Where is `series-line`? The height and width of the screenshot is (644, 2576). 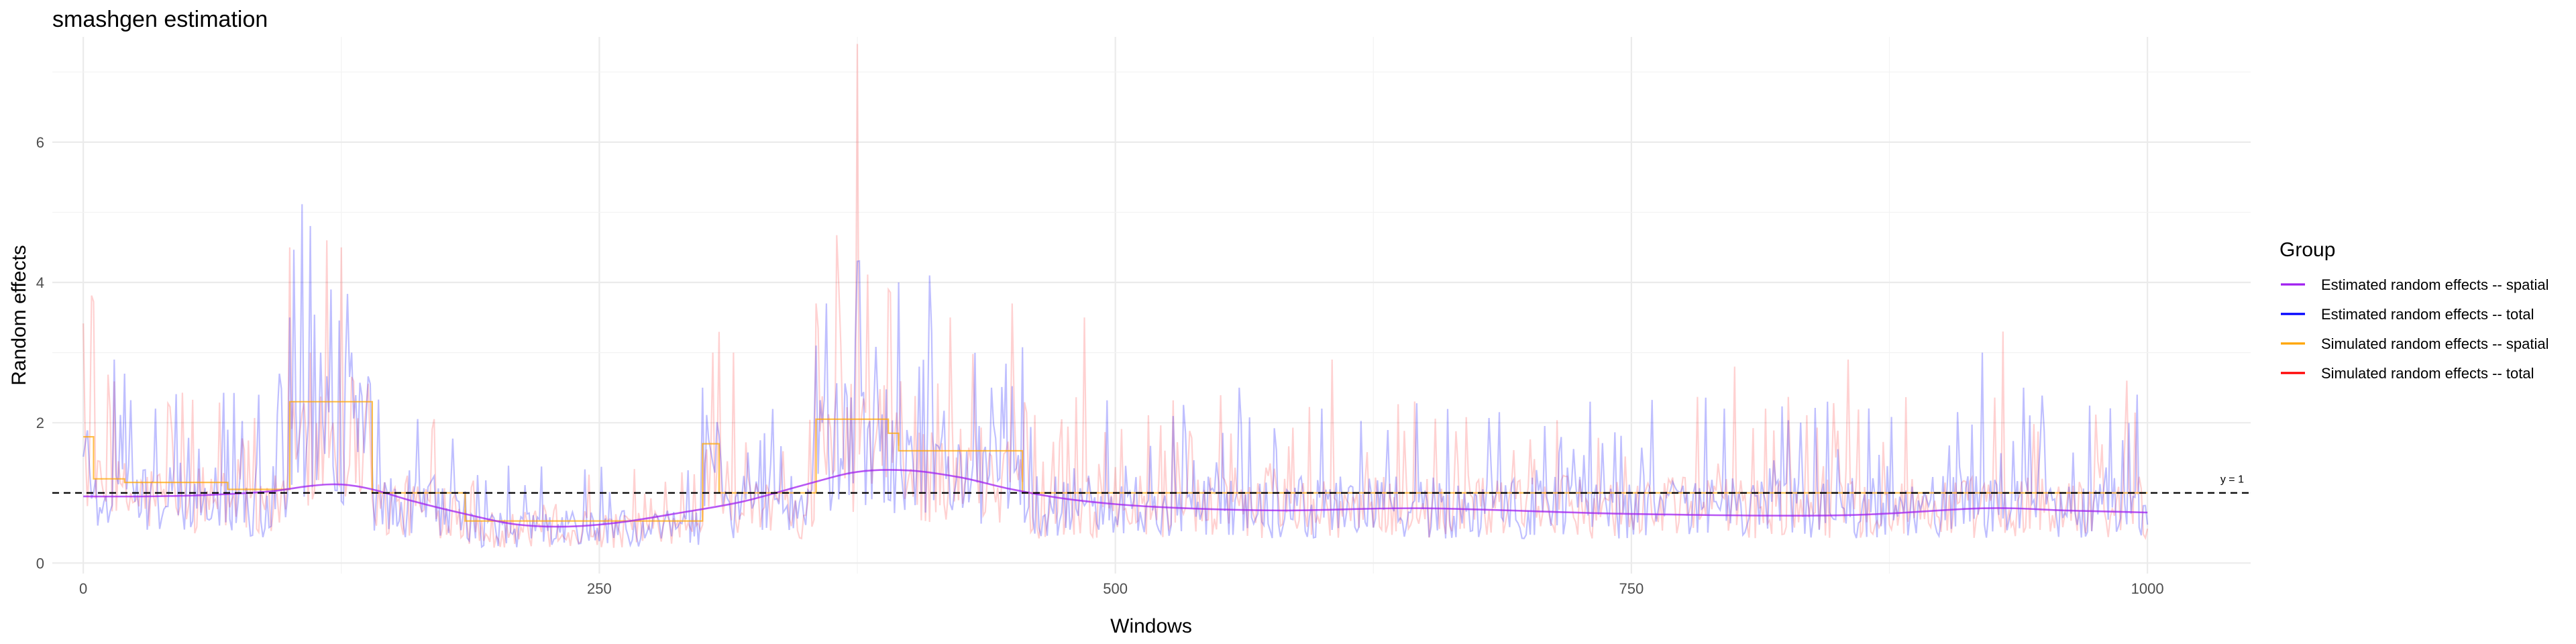
series-line is located at coordinates (1115, 498).